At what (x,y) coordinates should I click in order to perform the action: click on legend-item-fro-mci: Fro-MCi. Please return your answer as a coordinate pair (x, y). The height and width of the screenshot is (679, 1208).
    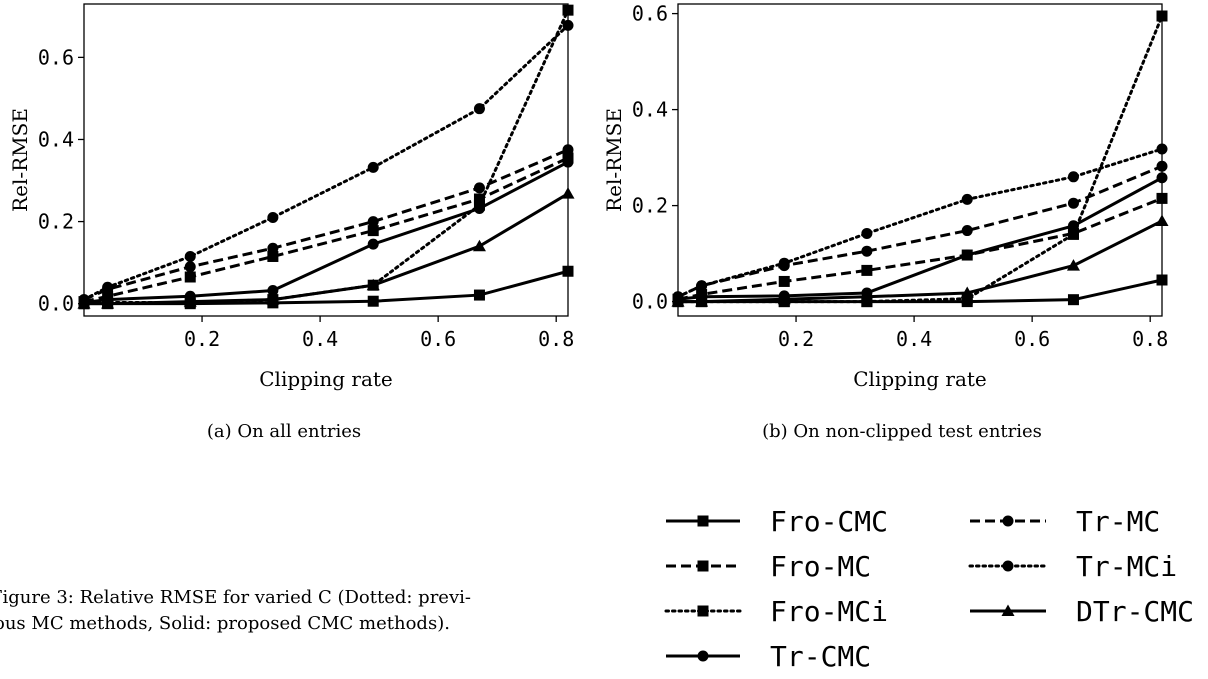
    Looking at the image, I should click on (776, 611).